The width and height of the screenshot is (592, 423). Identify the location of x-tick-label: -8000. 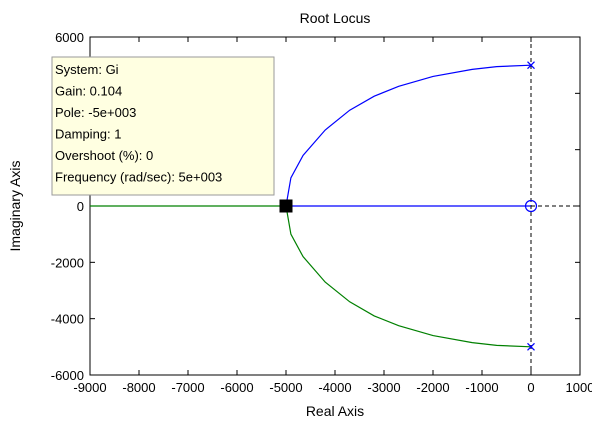
(138, 387).